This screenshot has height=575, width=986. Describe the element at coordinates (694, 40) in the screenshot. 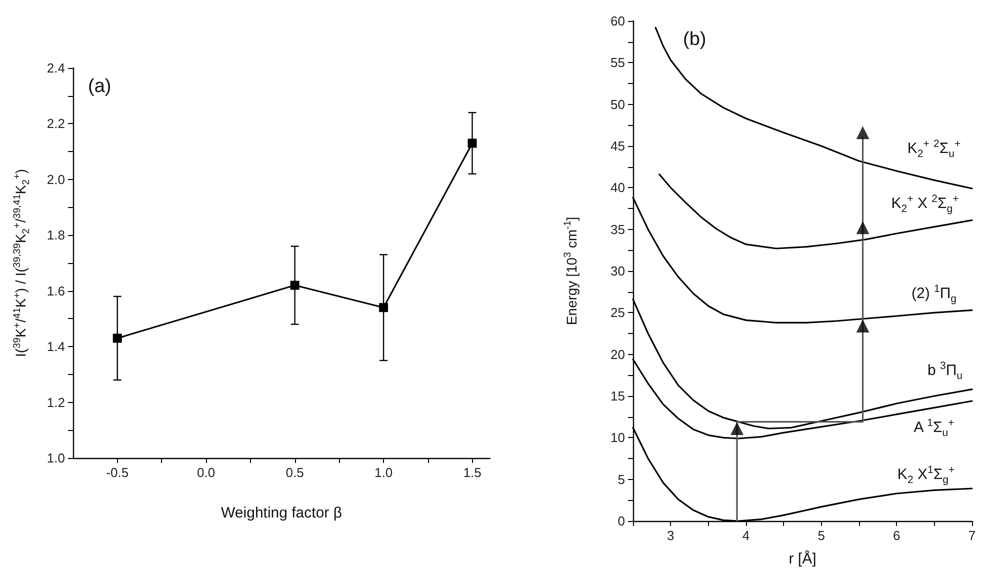

I see `chart-title: (b)` at that location.